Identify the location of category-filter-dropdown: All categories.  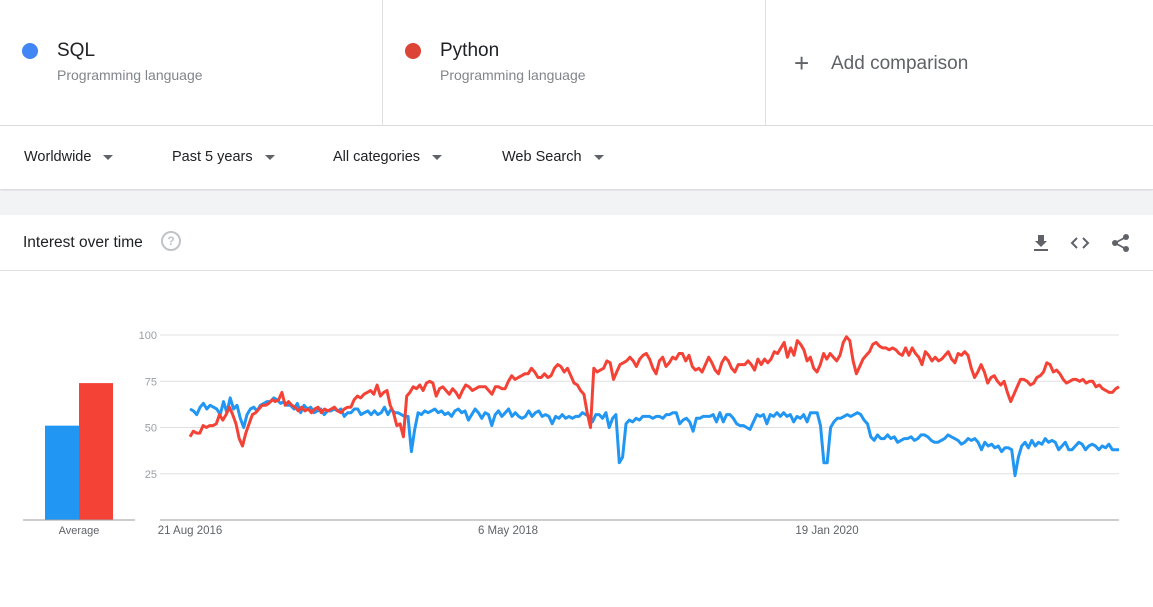
(388, 157).